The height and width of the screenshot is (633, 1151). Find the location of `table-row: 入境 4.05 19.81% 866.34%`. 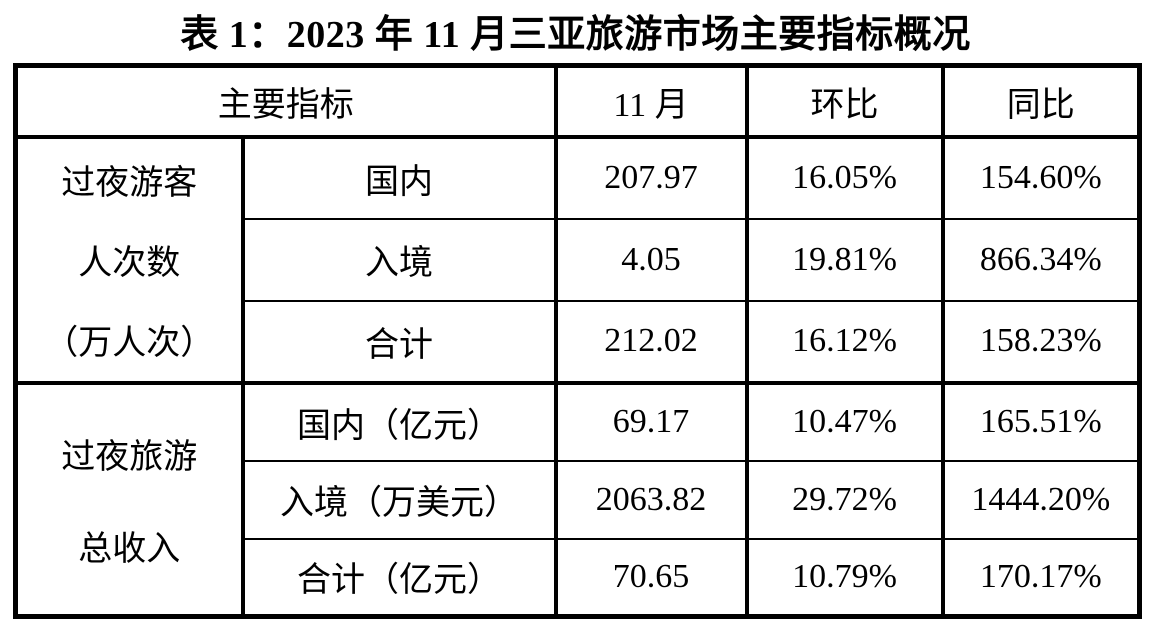

table-row: 入境 4.05 19.81% 866.34% is located at coordinates (579, 259).